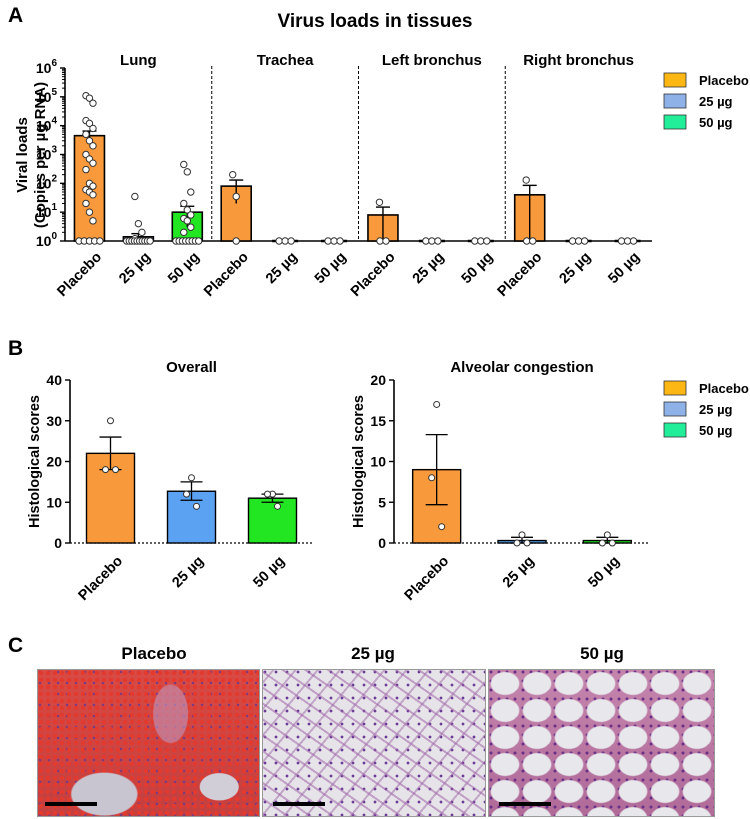 The image size is (750, 819). What do you see at coordinates (602, 653) in the screenshot?
I see `photo-label: 50 µg` at bounding box center [602, 653].